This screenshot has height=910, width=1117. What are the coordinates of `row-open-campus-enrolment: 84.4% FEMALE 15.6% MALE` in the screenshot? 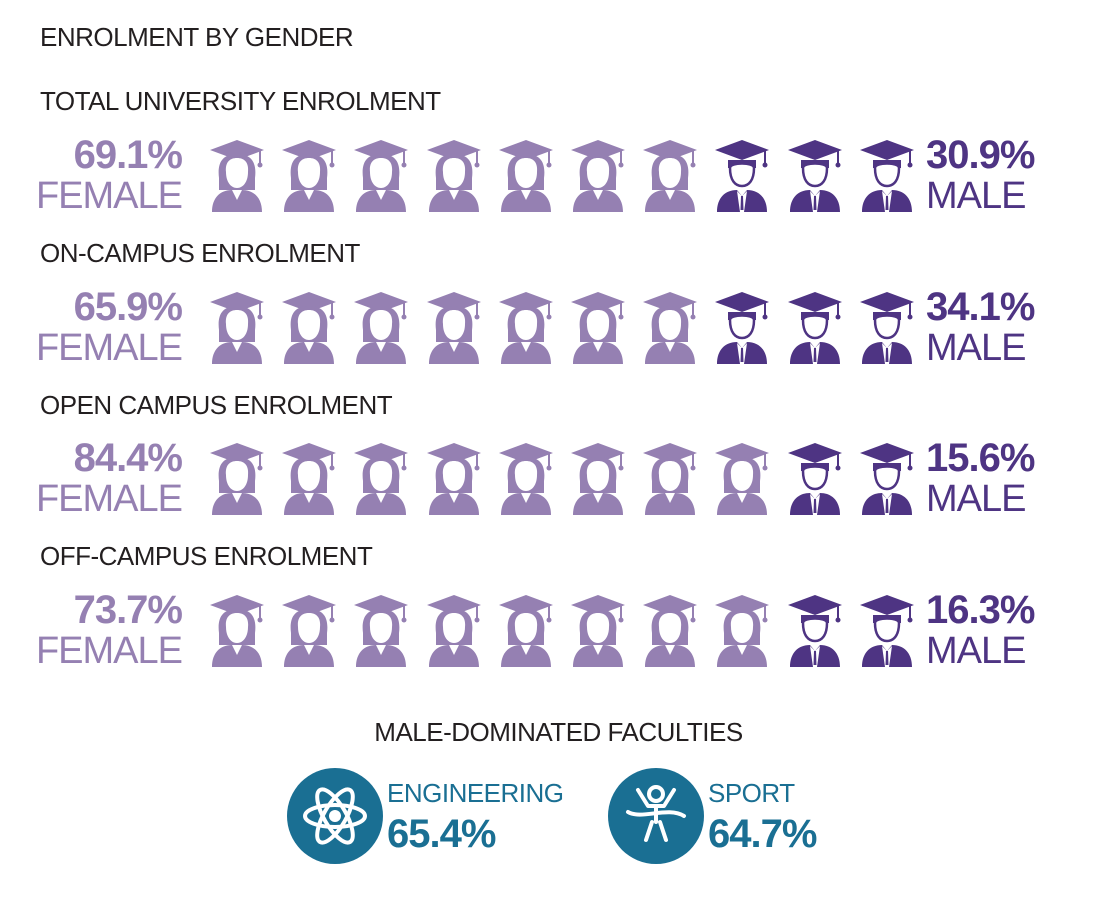 It's located at (558, 478).